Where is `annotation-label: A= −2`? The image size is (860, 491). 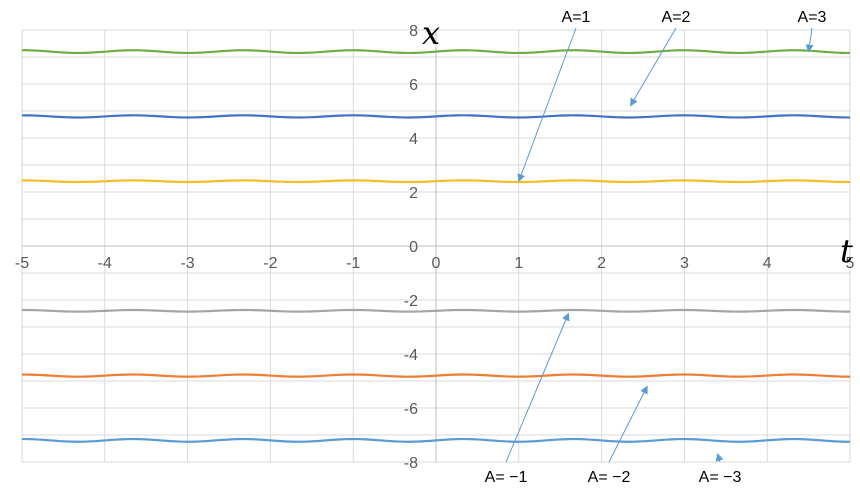 annotation-label: A= −2 is located at coordinates (609, 477).